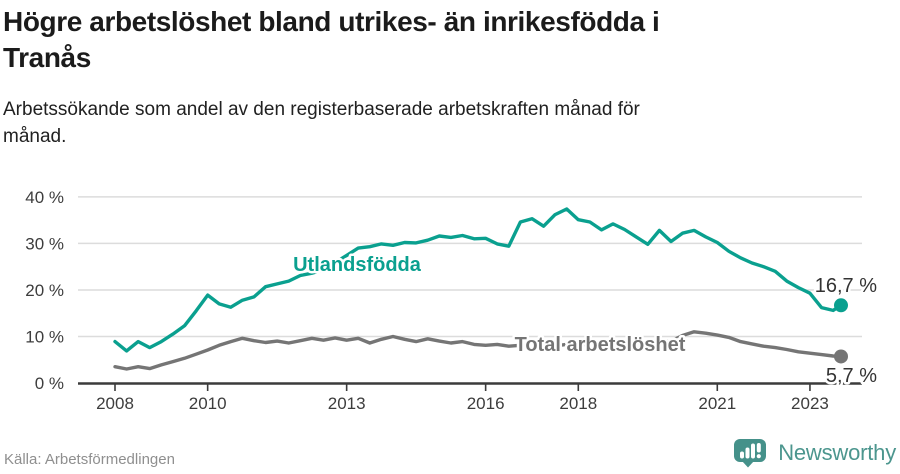 This screenshot has height=474, width=900. I want to click on end-value-label: 5,7 %, so click(851, 376).